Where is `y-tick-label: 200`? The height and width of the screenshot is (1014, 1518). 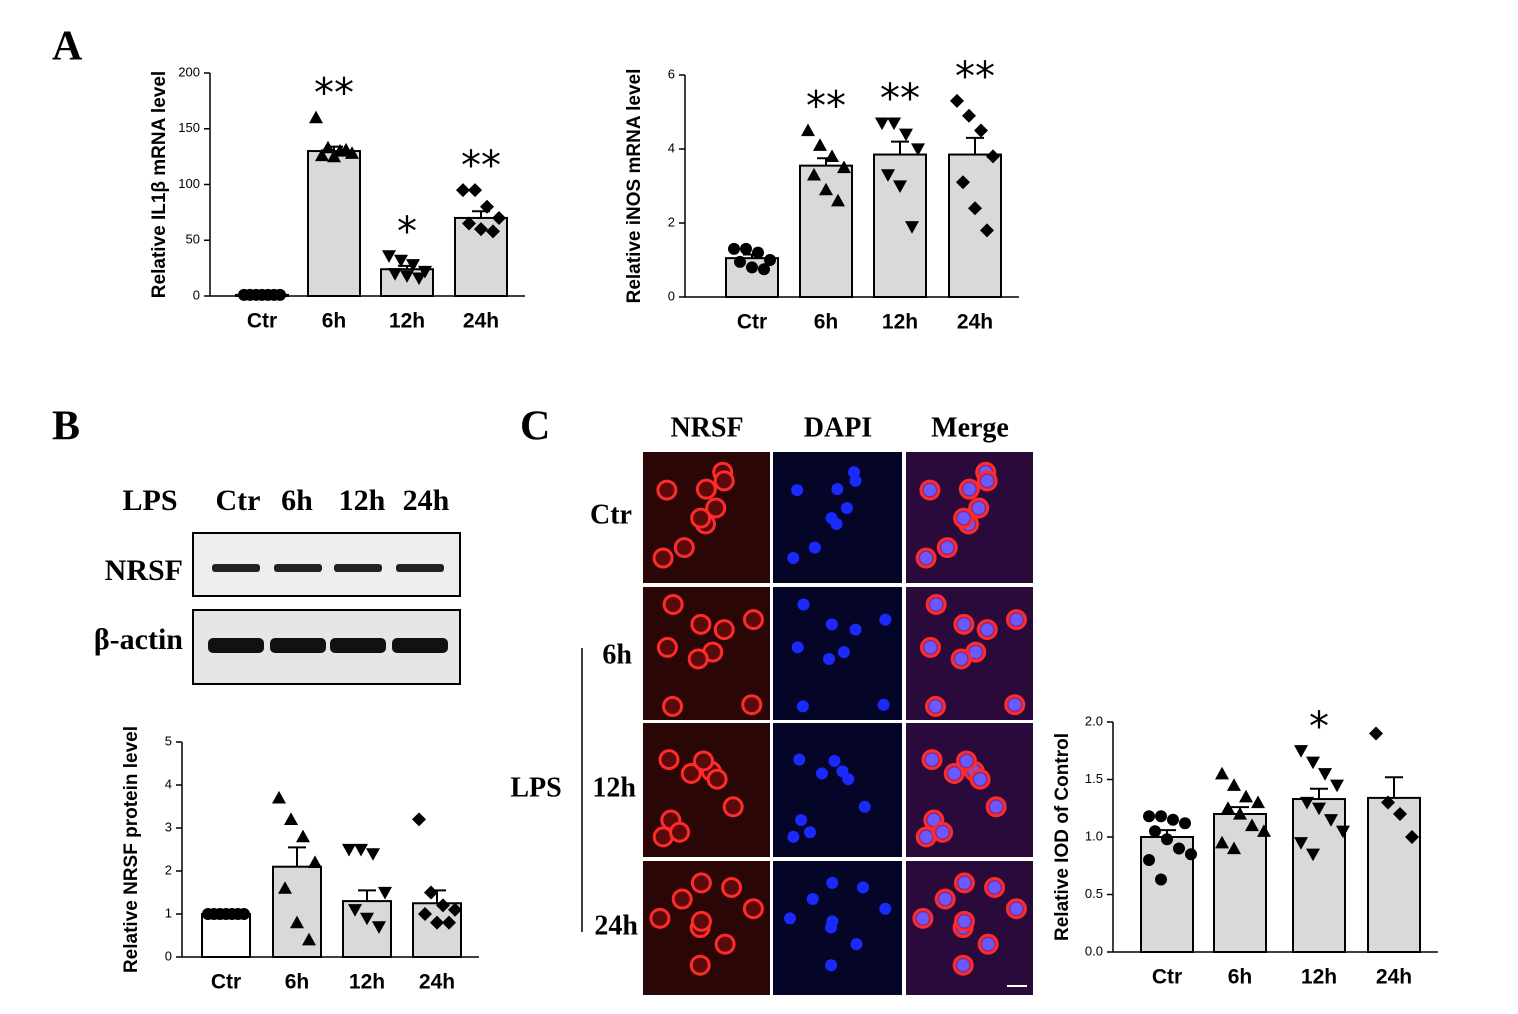 y-tick-label: 200 is located at coordinates (189, 71).